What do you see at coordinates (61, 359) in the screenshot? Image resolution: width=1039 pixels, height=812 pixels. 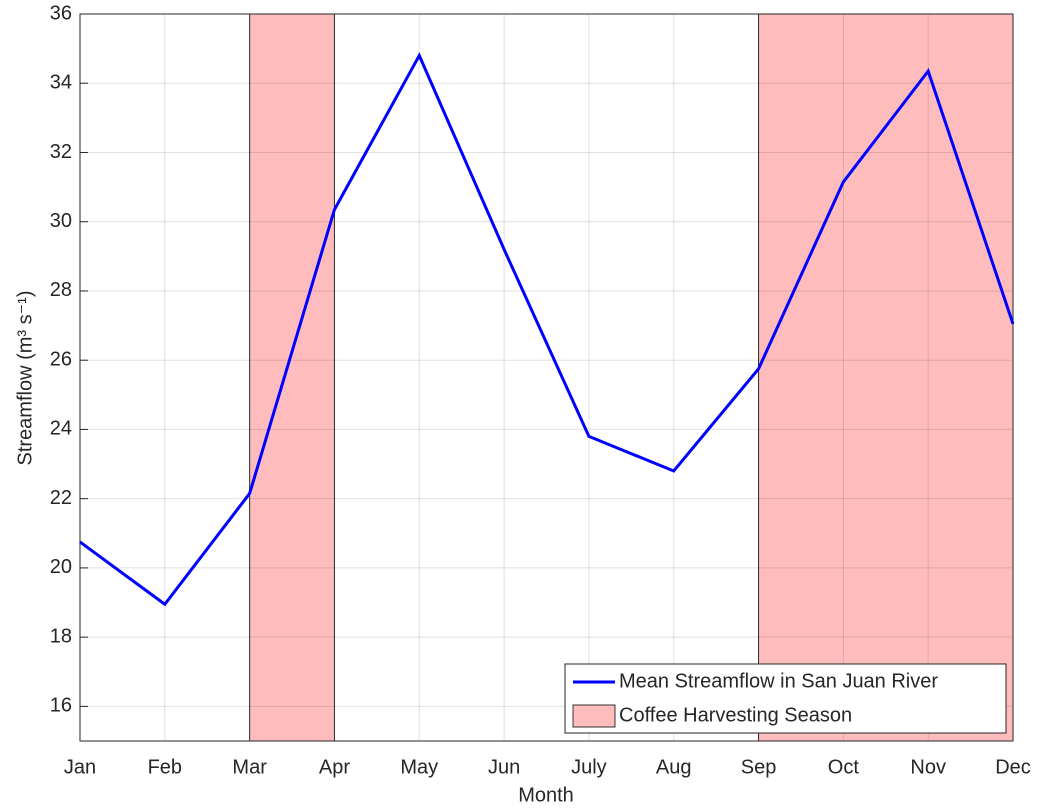 I see `y-tick-label: 26` at bounding box center [61, 359].